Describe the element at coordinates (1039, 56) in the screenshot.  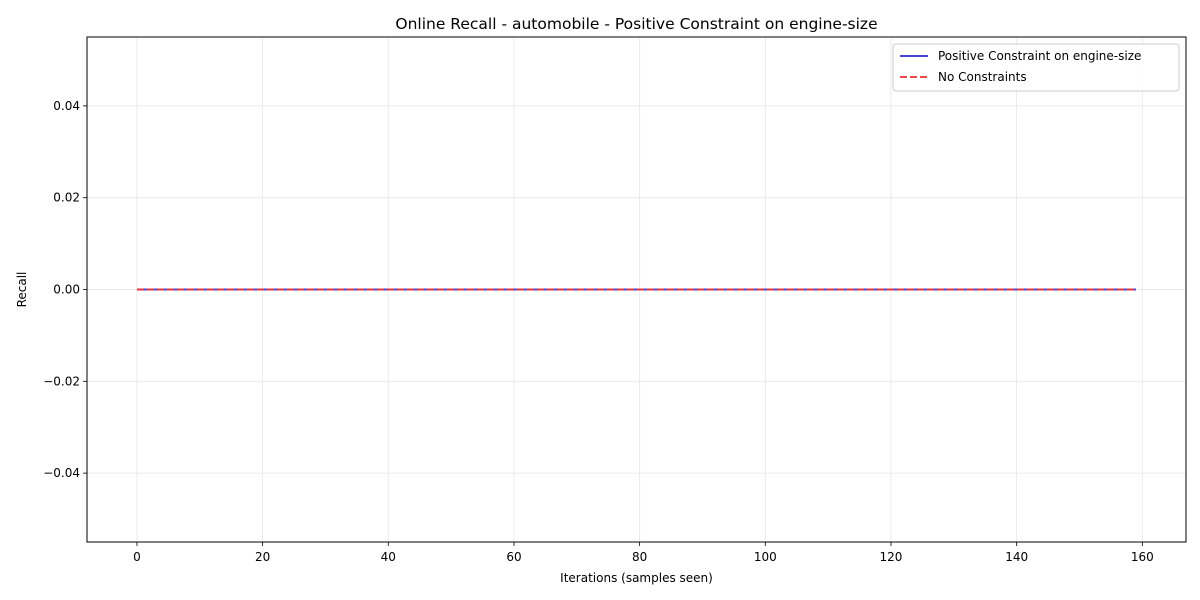
I see `legend-label: Positive Constraint on engine-size` at that location.